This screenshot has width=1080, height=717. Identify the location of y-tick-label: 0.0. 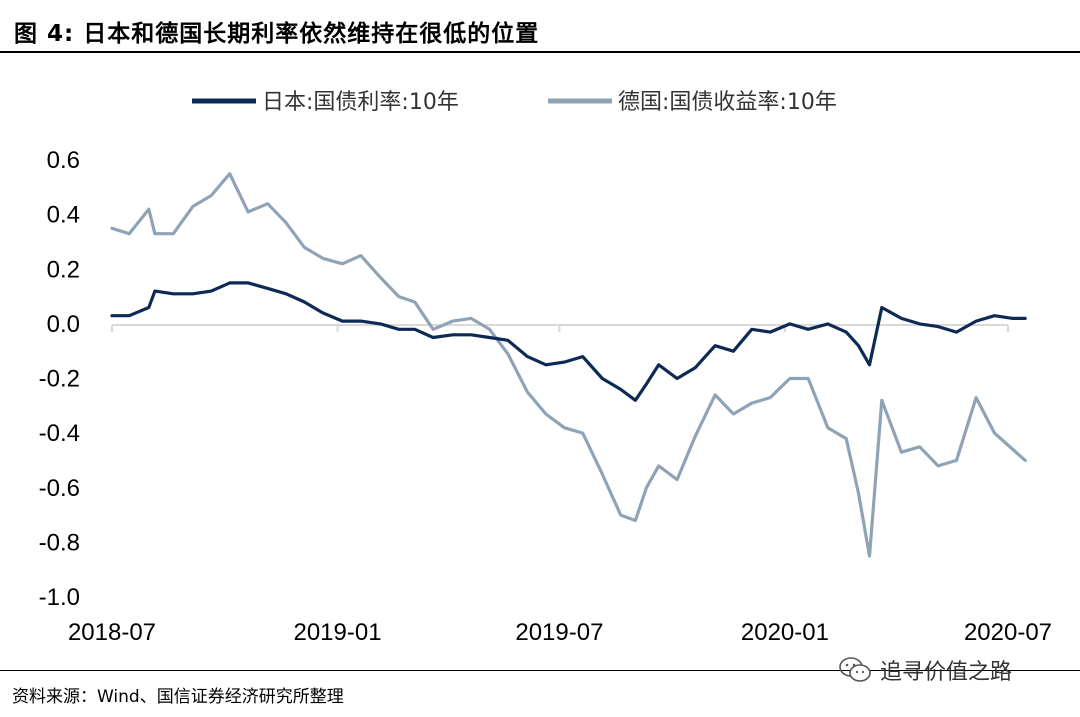
(63, 324).